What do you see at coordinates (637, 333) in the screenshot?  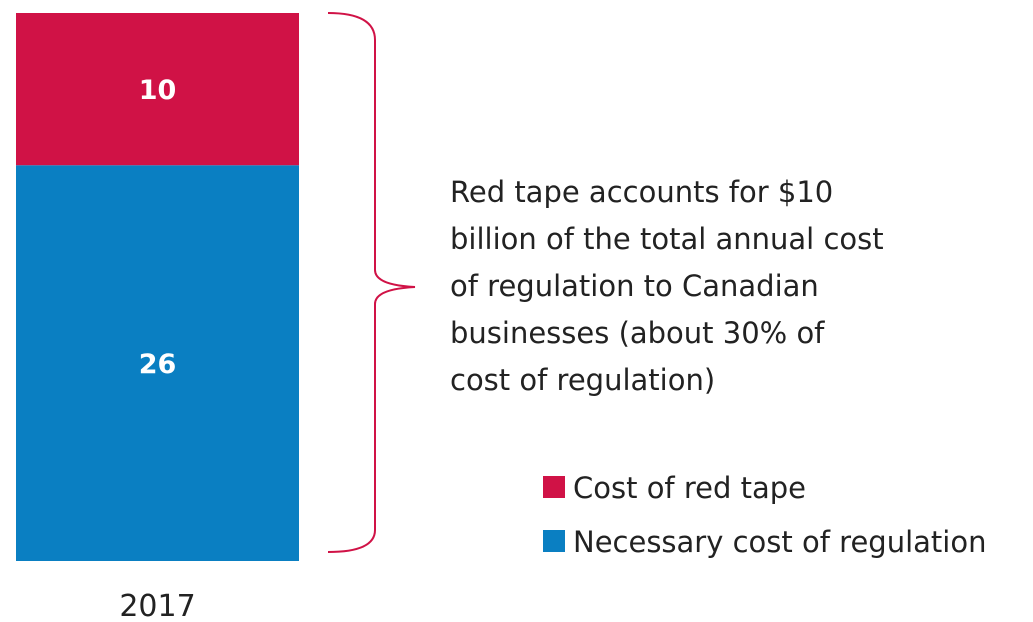 I see `annotation-line: businesses (about 30% of` at bounding box center [637, 333].